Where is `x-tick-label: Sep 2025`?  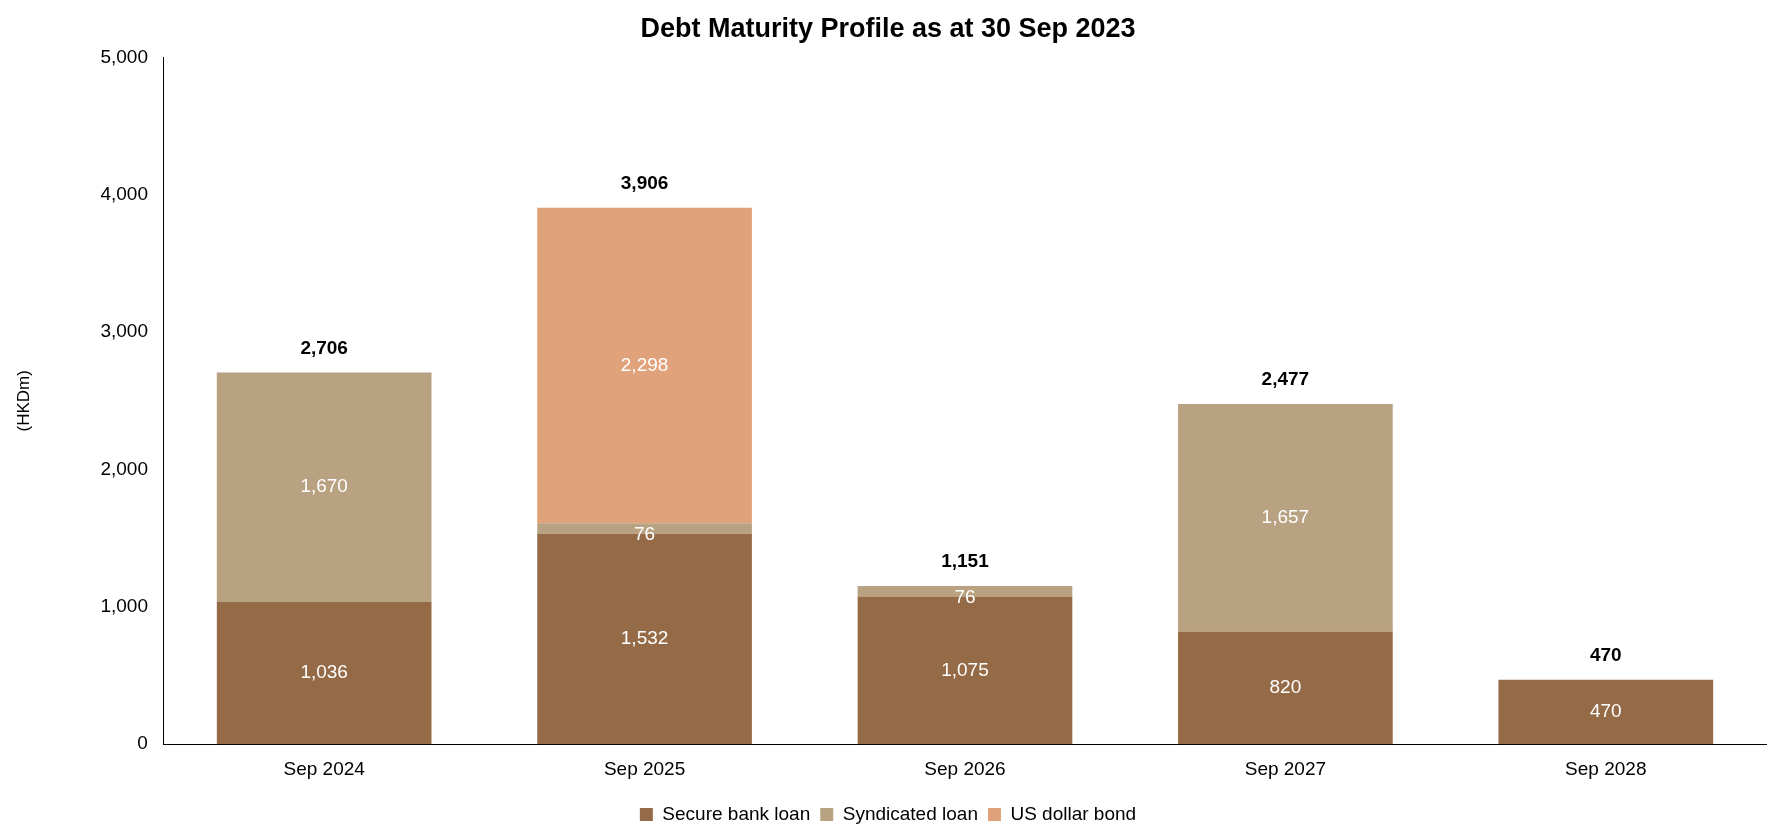
x-tick-label: Sep 2025 is located at coordinates (644, 768).